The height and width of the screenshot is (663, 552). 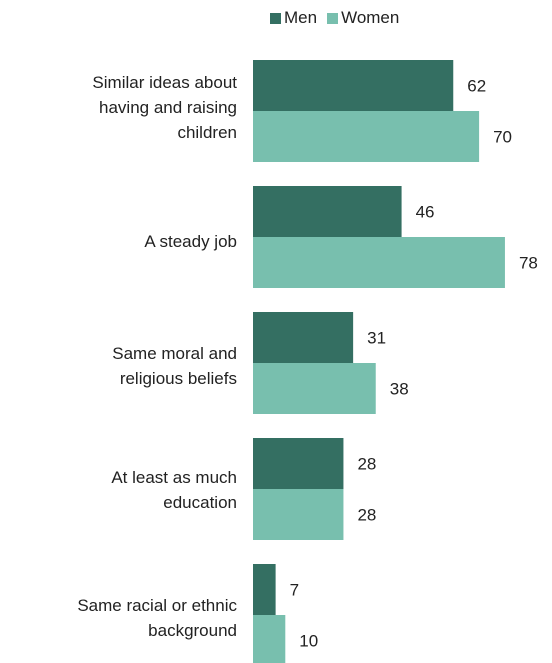 What do you see at coordinates (157, 605) in the screenshot?
I see `category-label-line: Same racial or ethnic` at bounding box center [157, 605].